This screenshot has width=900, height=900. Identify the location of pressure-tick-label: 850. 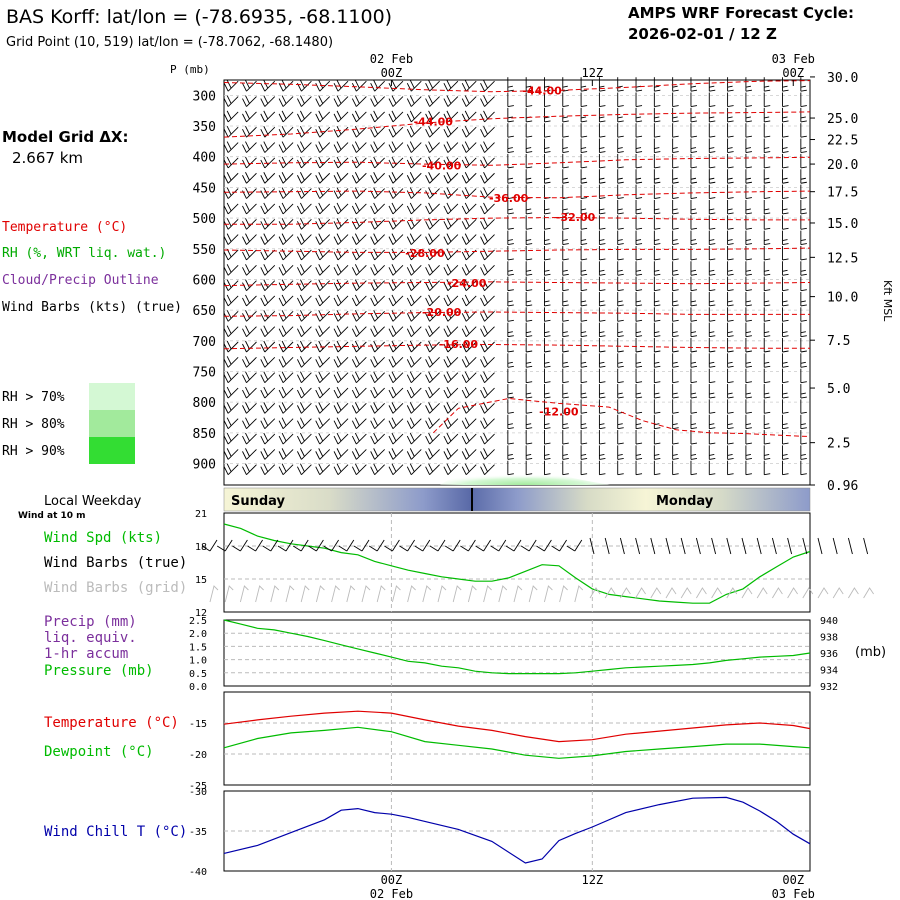
(204, 434).